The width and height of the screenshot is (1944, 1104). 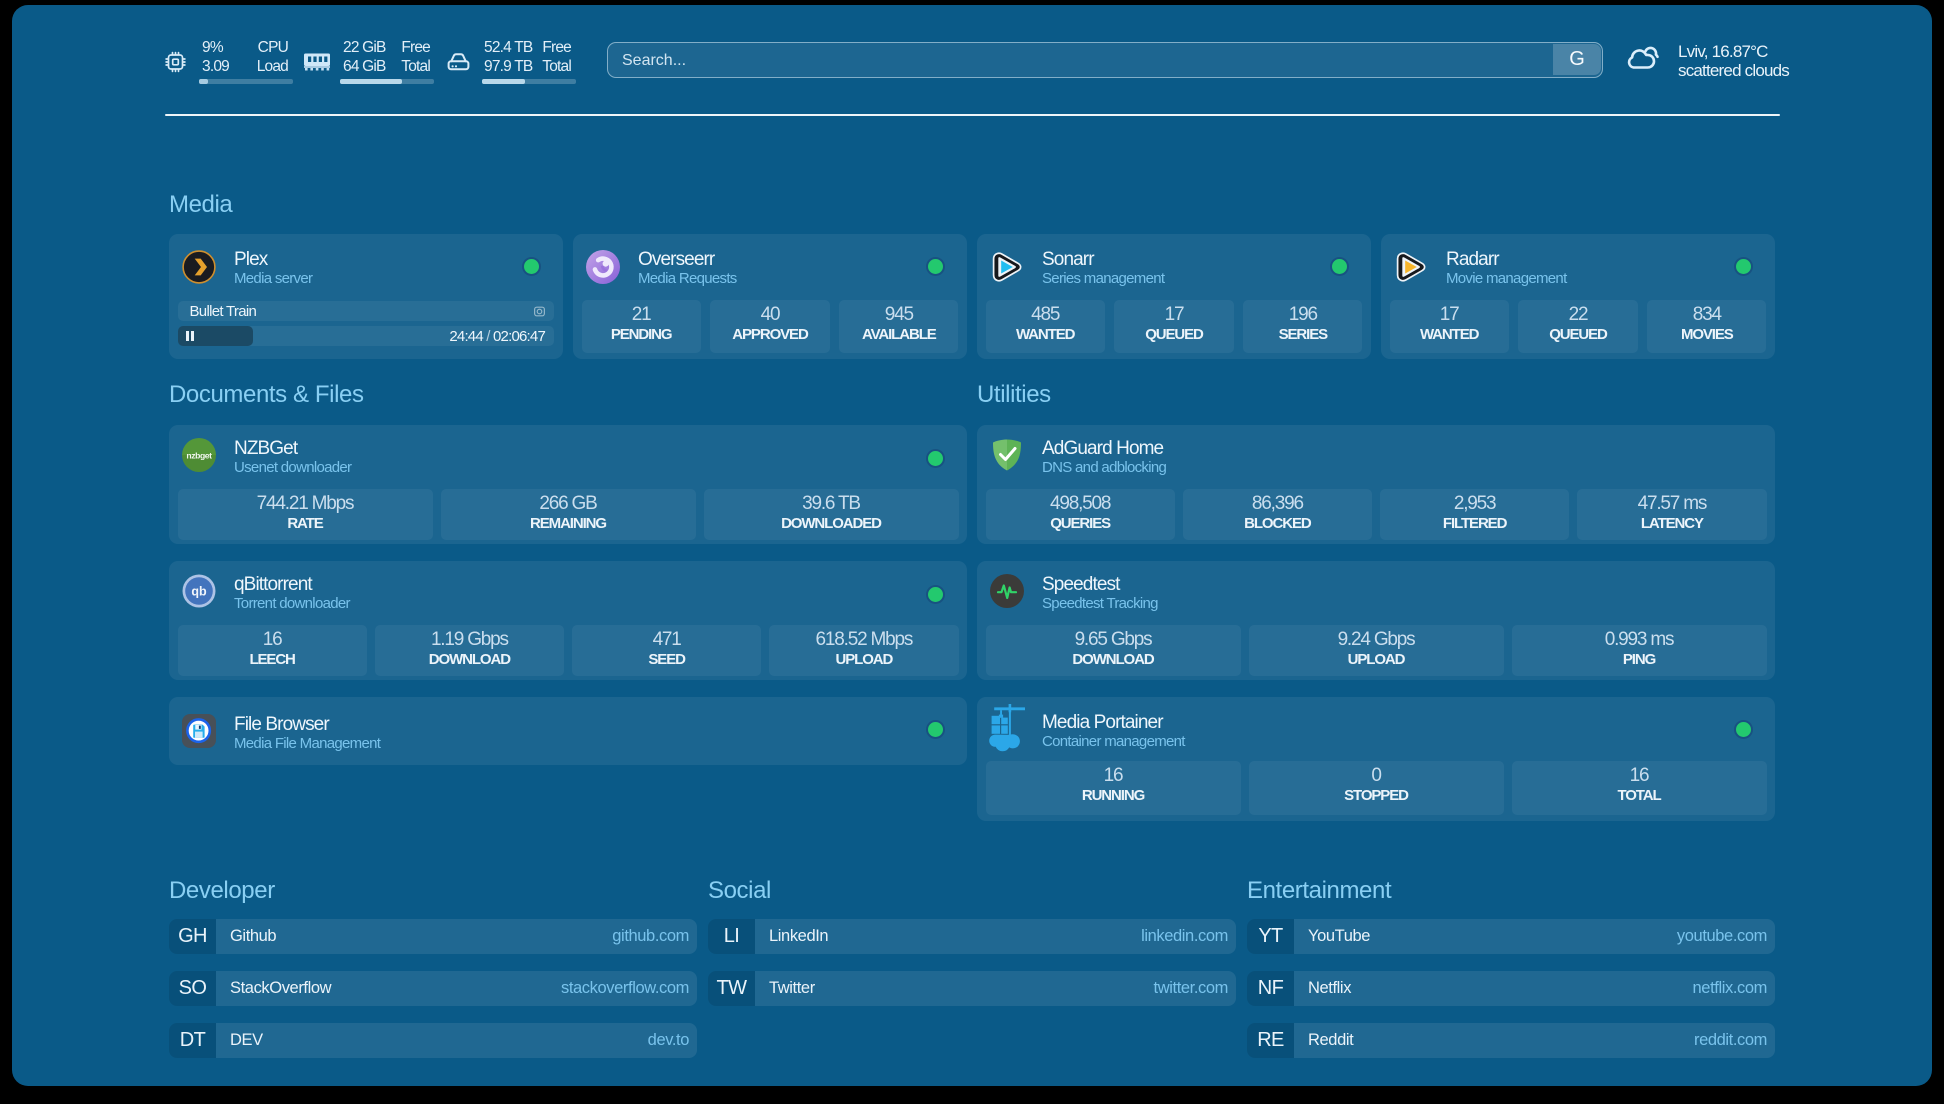 What do you see at coordinates (199, 456) in the screenshot?
I see `svg-text: nzbget` at bounding box center [199, 456].